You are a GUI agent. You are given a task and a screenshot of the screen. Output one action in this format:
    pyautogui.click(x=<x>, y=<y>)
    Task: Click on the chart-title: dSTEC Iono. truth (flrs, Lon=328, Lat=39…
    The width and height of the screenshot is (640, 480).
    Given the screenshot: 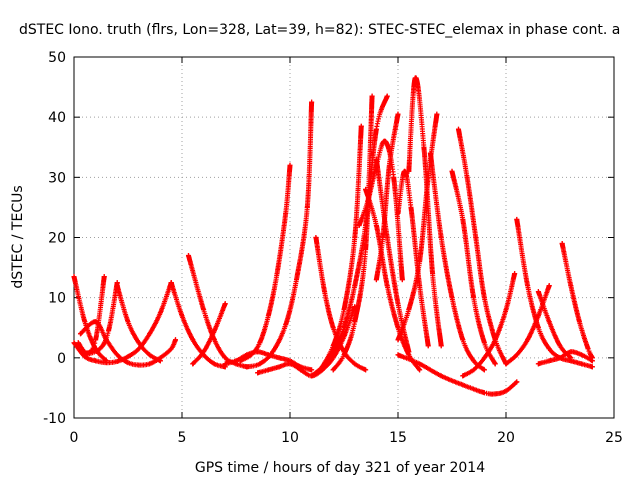 What is the action you would take?
    pyautogui.click(x=319, y=30)
    